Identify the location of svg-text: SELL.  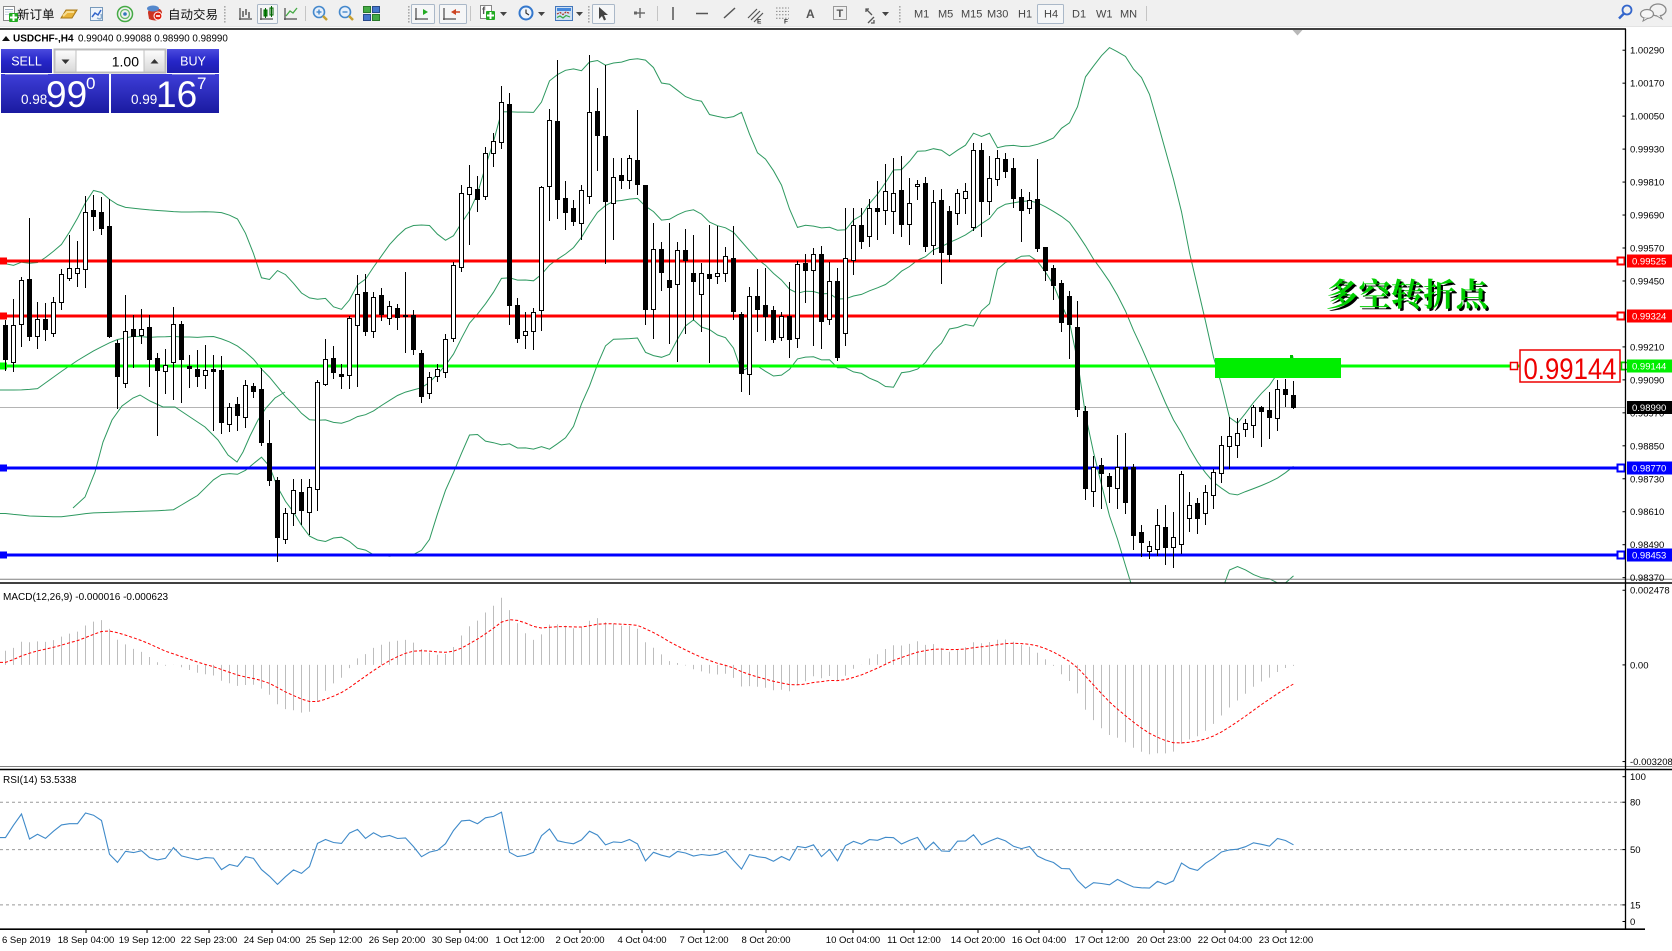
(26, 62).